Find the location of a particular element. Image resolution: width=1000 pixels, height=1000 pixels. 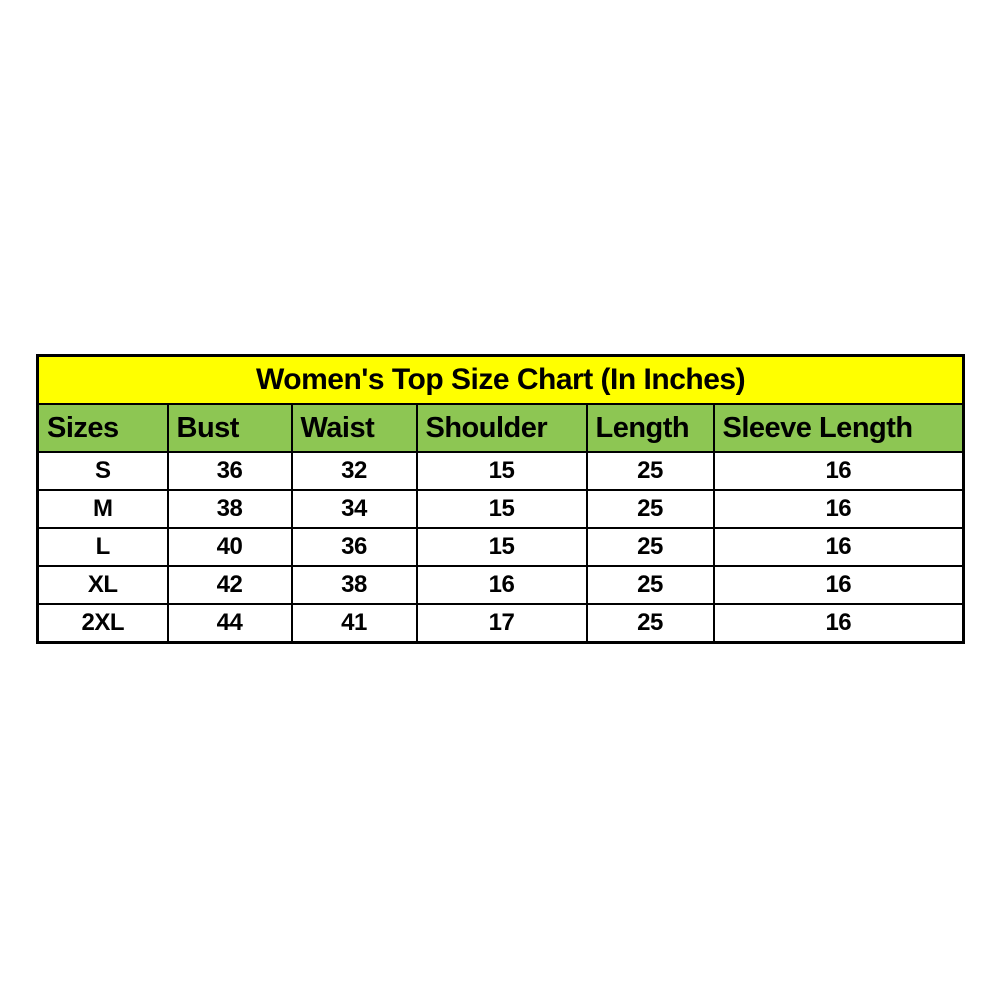

size-cell: S is located at coordinates (102, 471).